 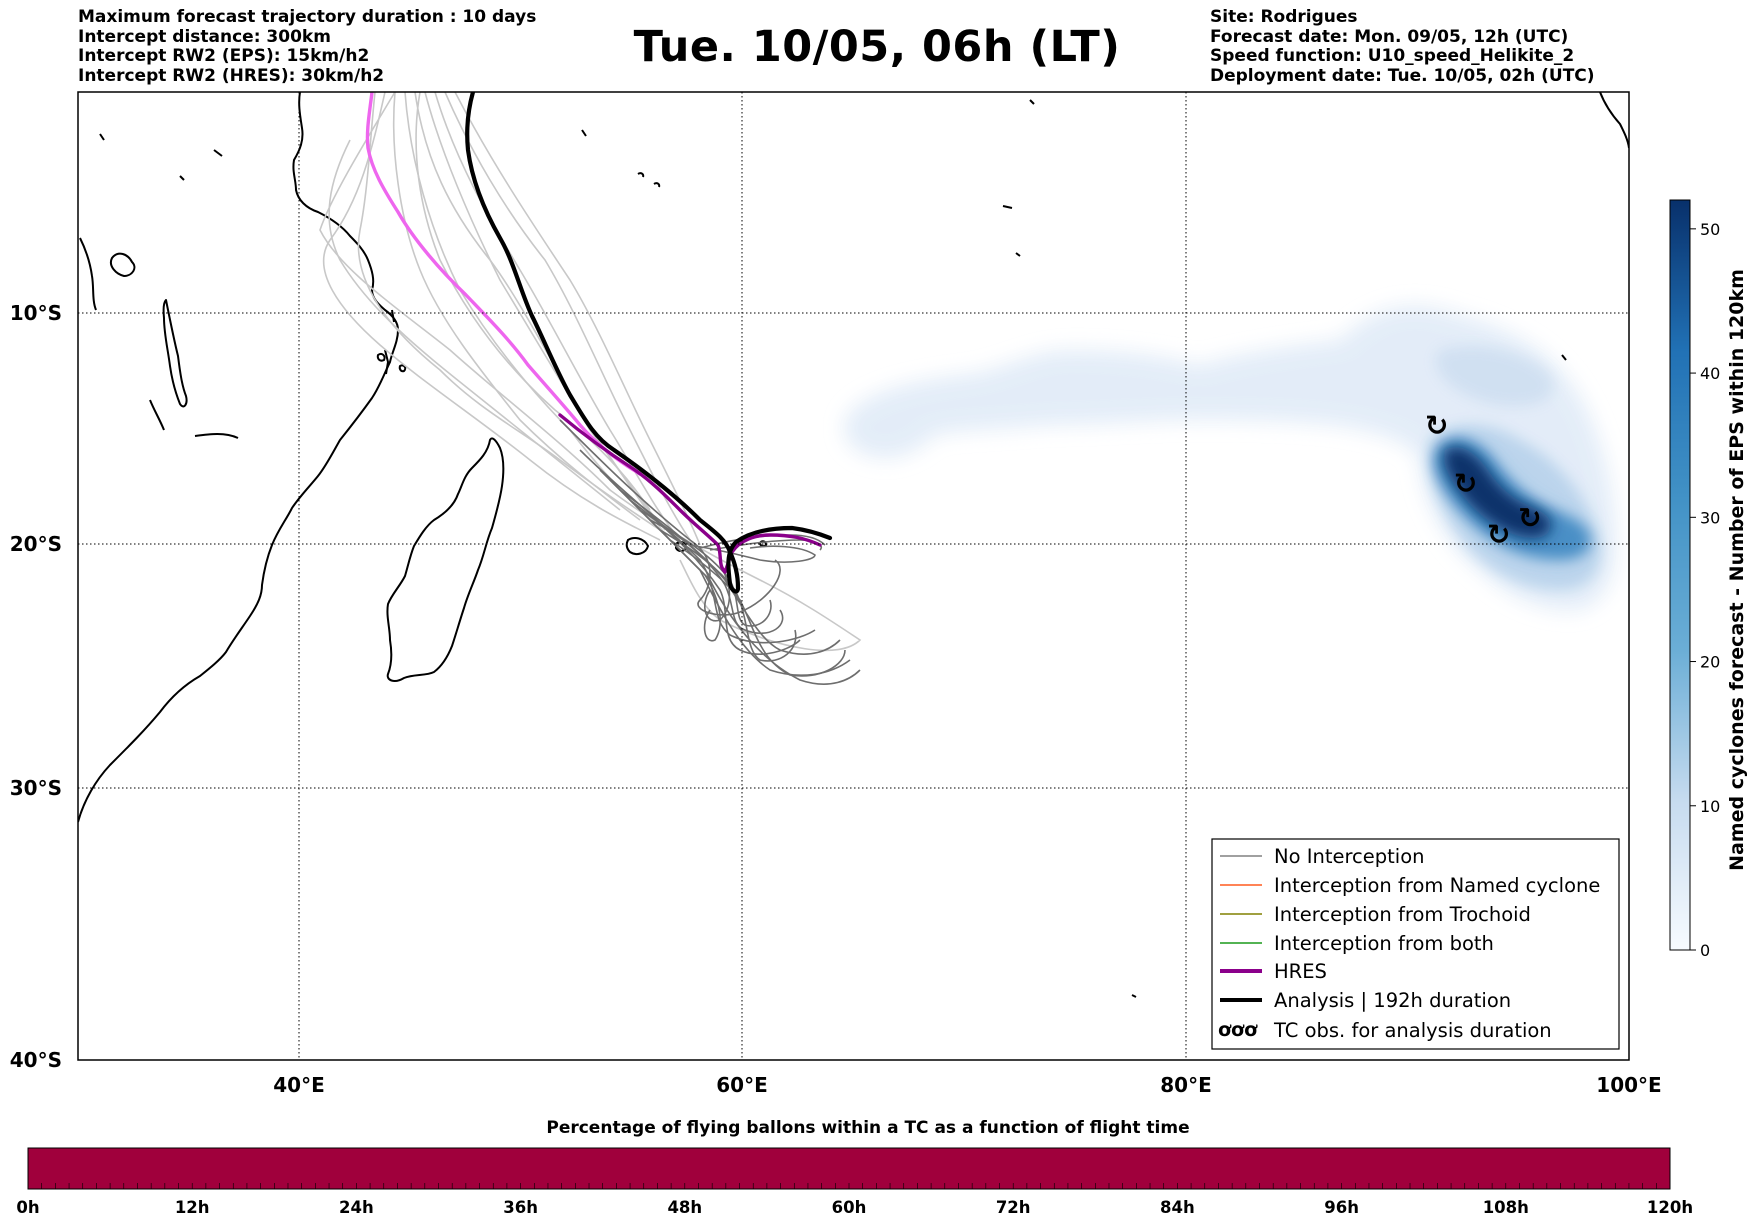 I want to click on colorbar-tick-label: 40, so click(x=1710, y=373).